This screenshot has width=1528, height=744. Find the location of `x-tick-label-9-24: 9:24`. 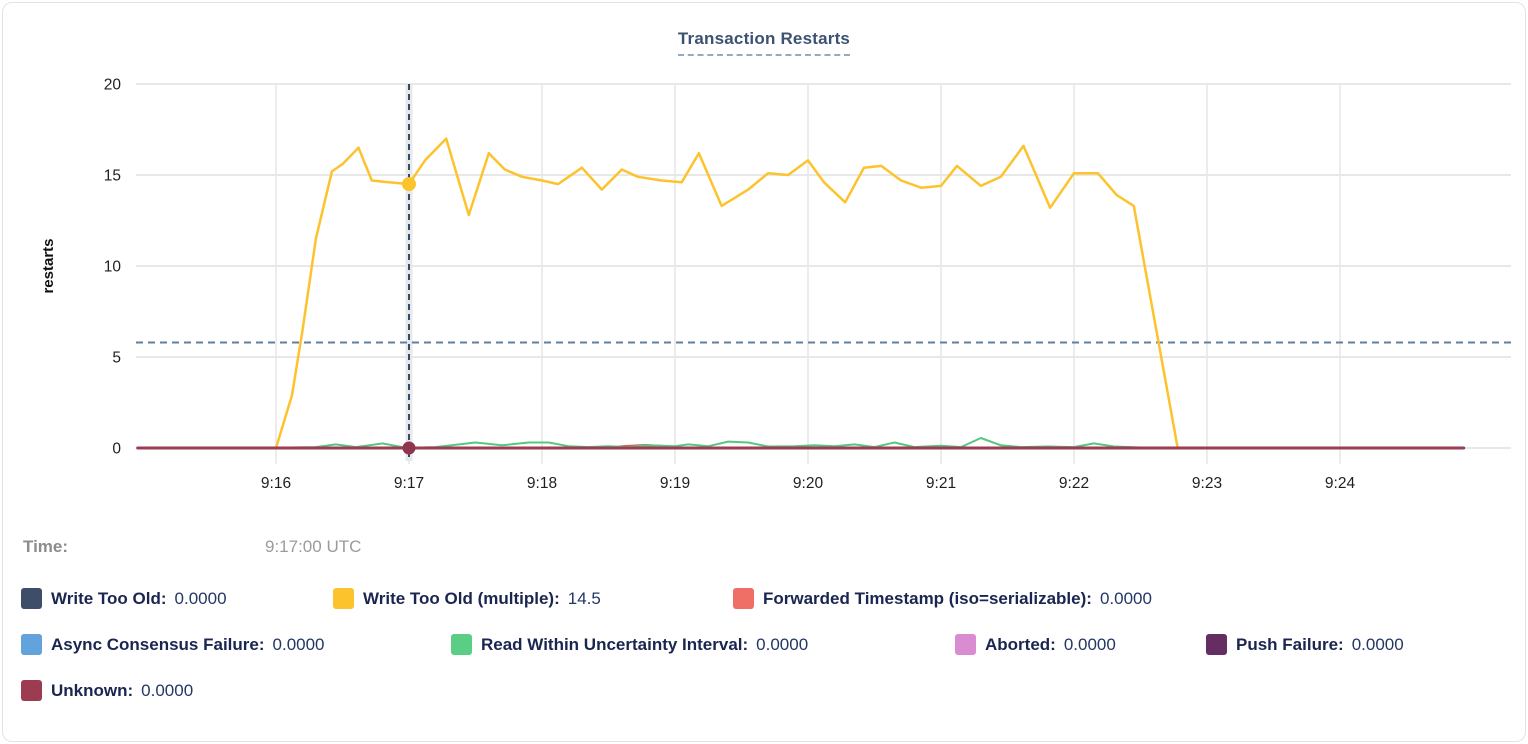

x-tick-label-9-24: 9:24 is located at coordinates (1340, 483).